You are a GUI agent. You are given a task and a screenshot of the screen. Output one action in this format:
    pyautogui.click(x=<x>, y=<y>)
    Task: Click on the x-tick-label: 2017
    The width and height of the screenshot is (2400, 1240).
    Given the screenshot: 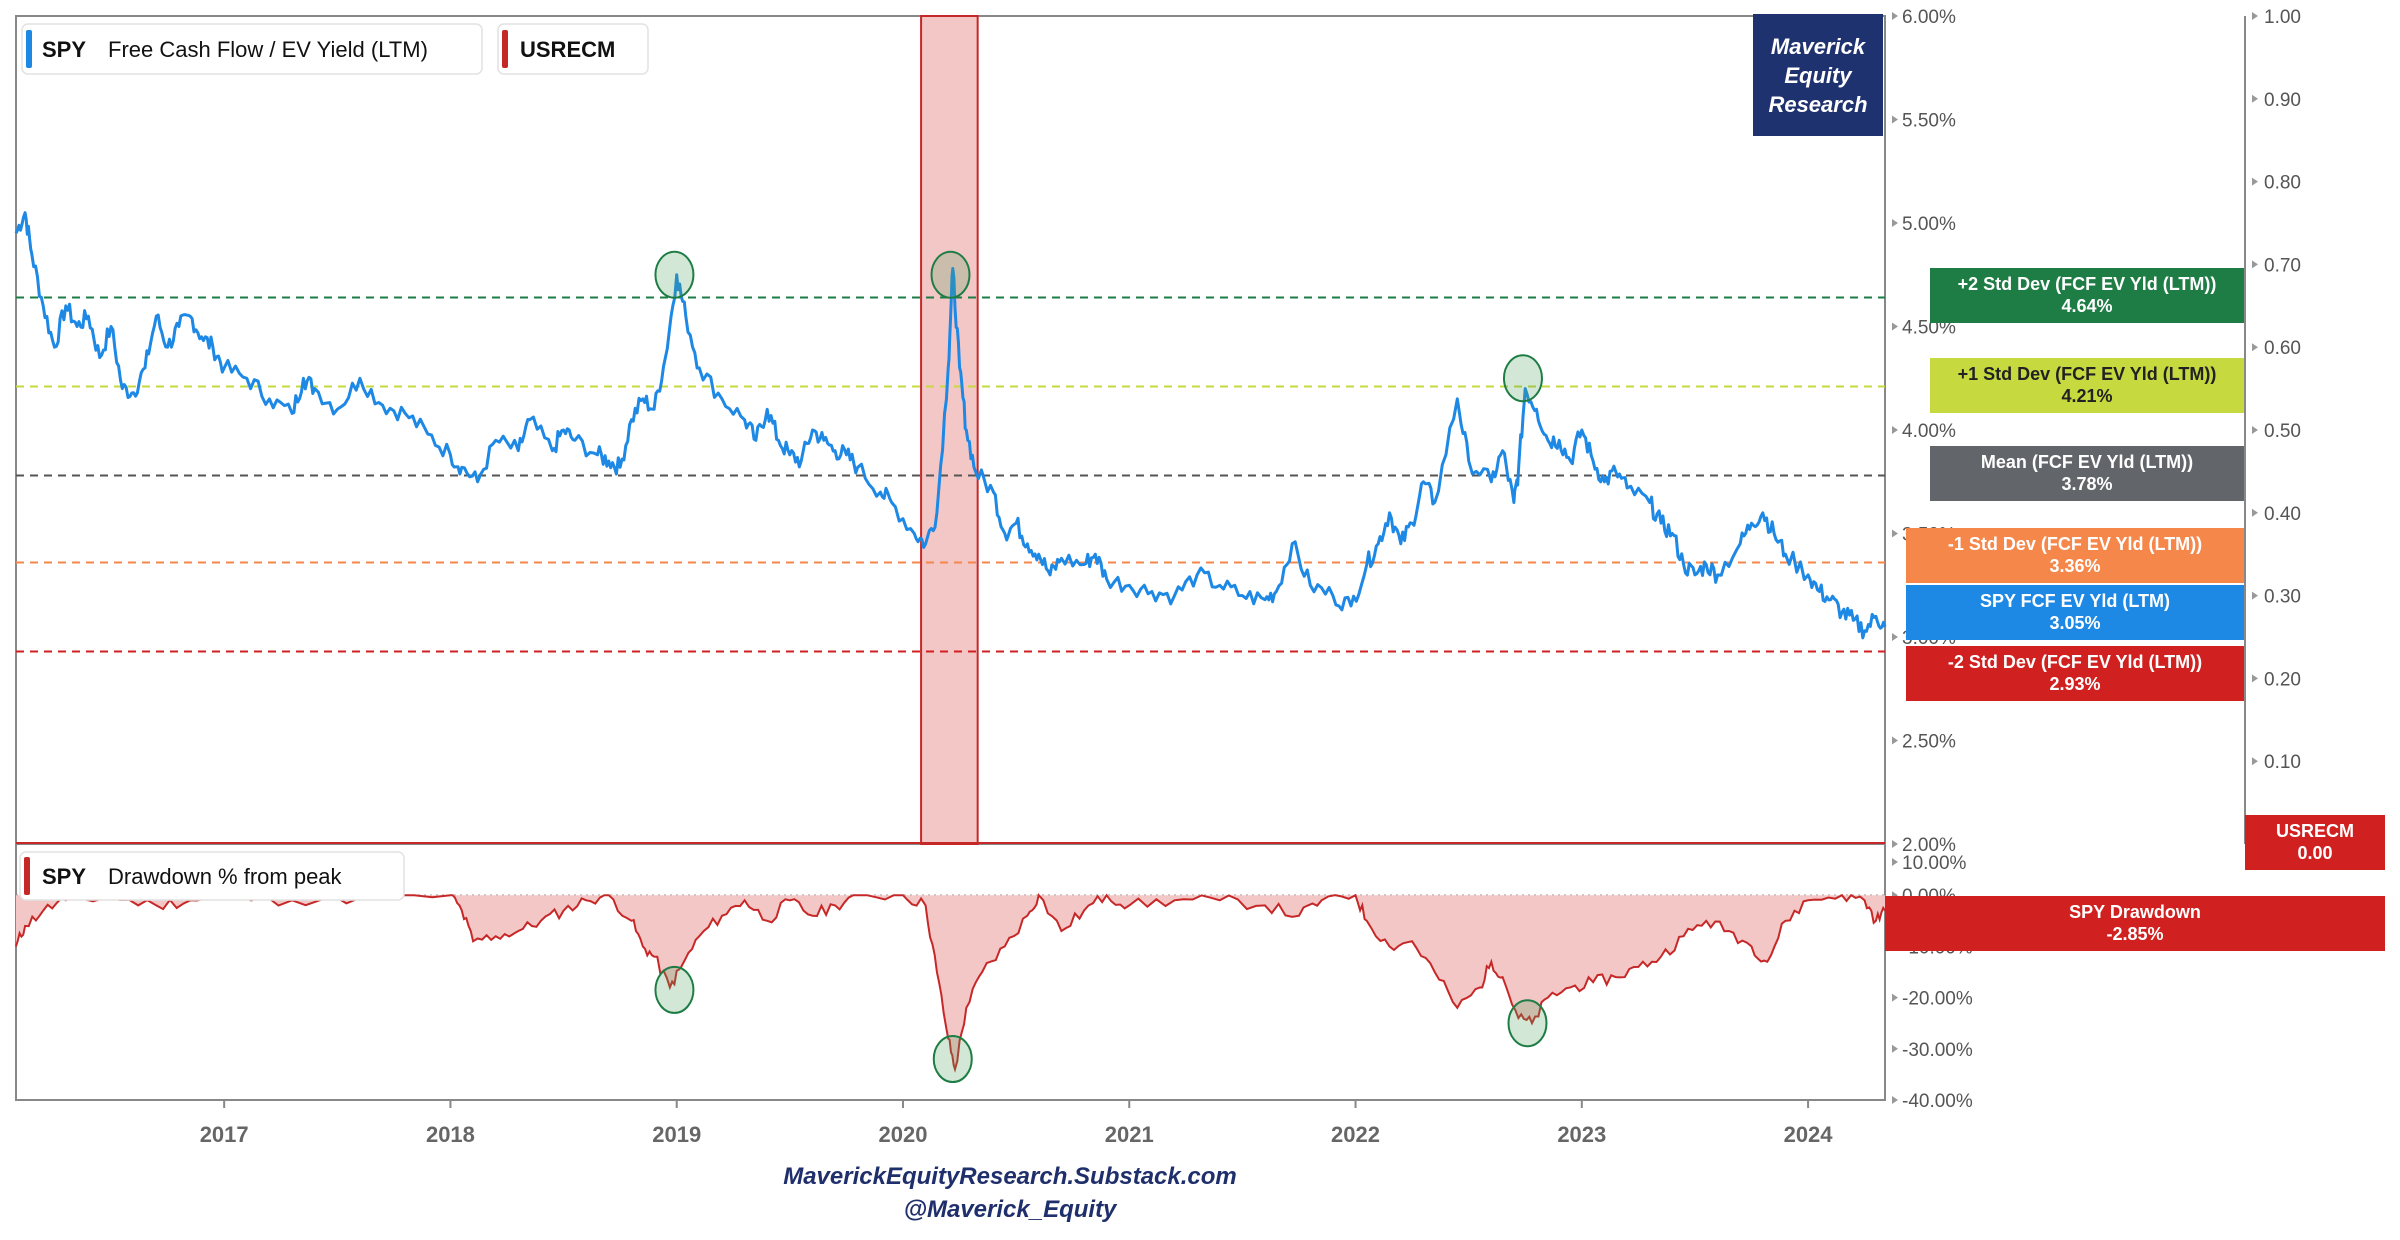 What is the action you would take?
    pyautogui.click(x=224, y=1134)
    